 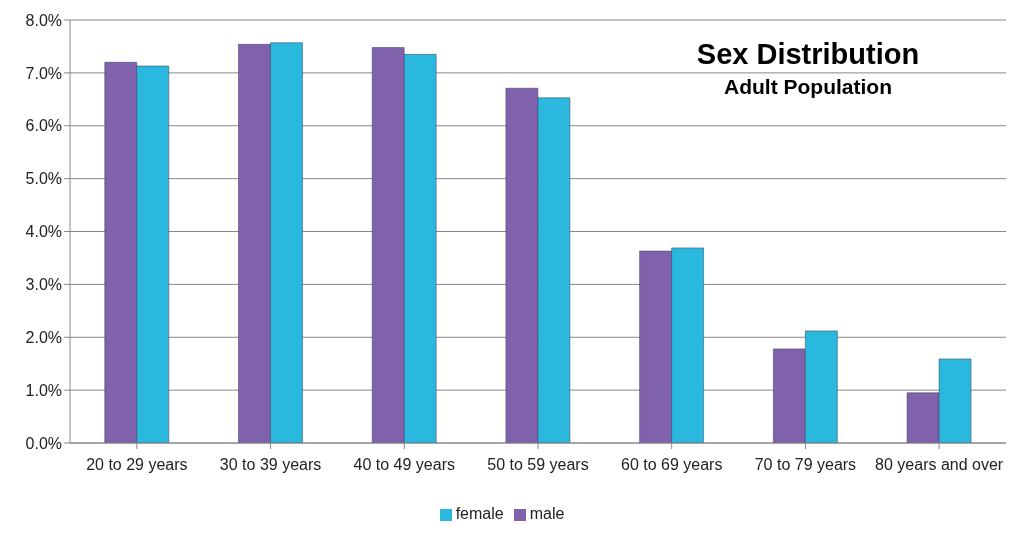 I want to click on y-tick-label: 2.0%, so click(x=43, y=337).